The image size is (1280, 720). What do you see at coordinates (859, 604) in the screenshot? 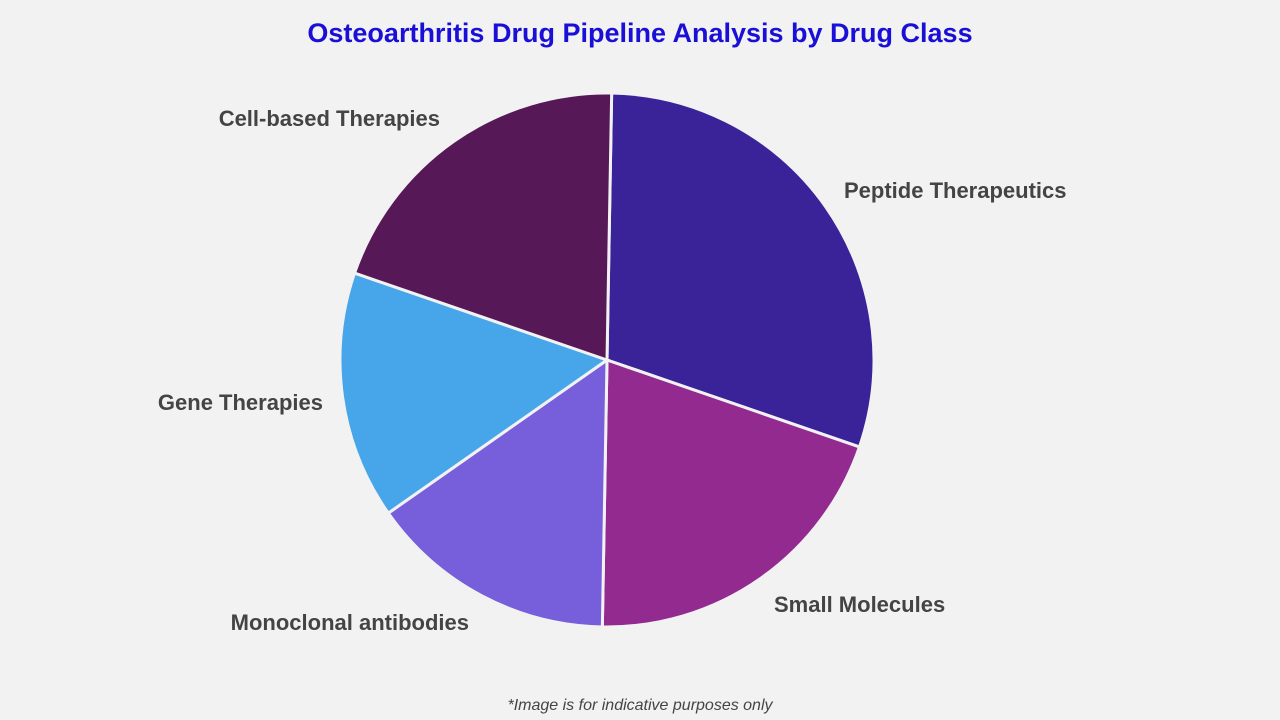
I see `slice-label: Small Molecules` at bounding box center [859, 604].